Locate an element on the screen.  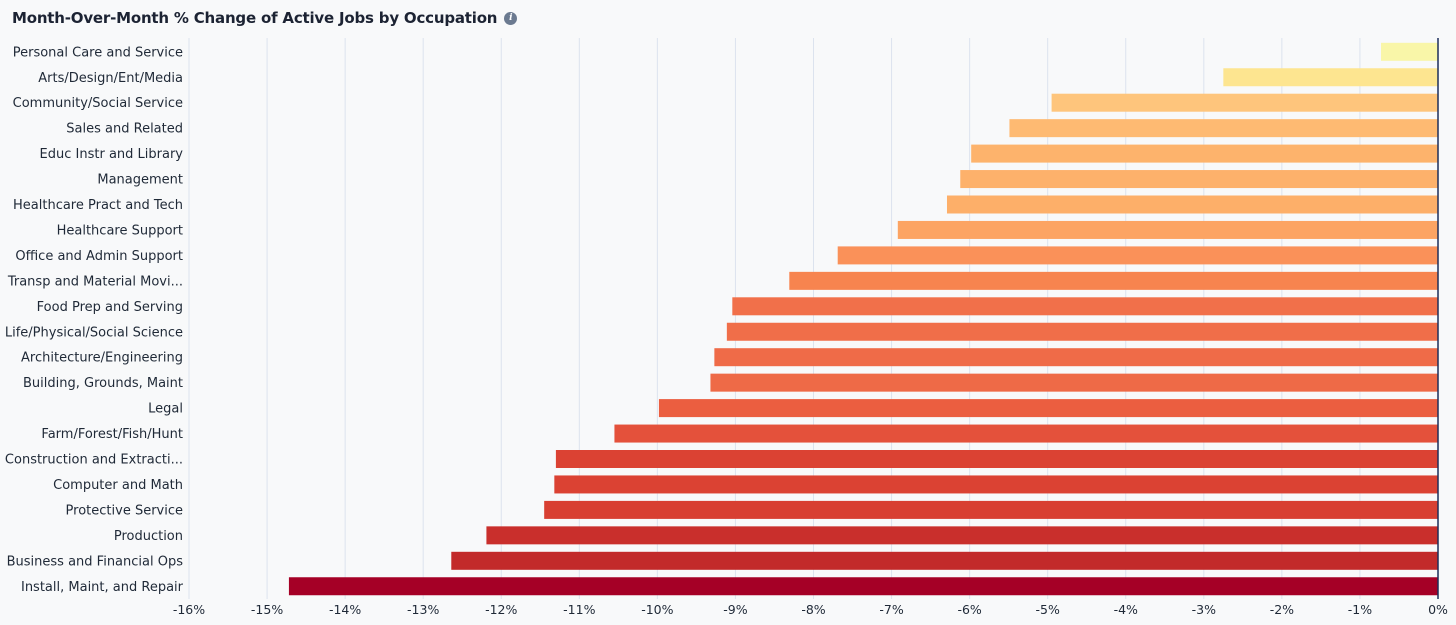
category-label: Sales and Related is located at coordinates (124, 129).